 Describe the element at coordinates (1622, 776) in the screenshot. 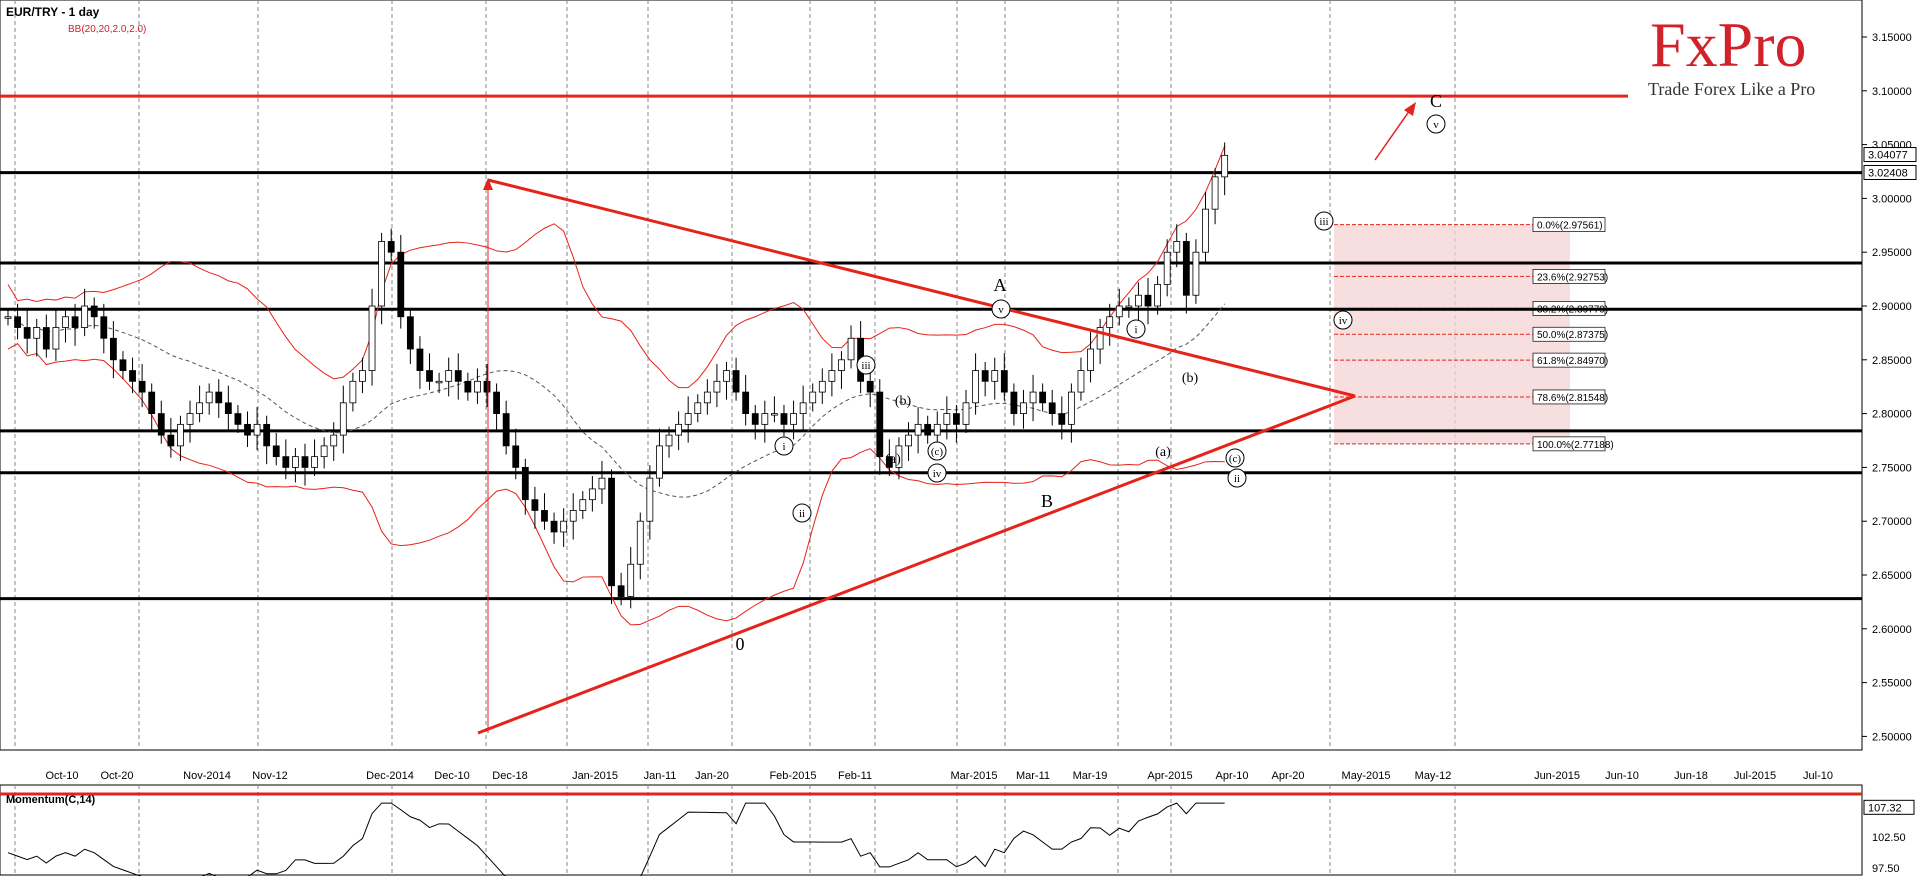

I see `x-tick-label: Jun-10` at that location.